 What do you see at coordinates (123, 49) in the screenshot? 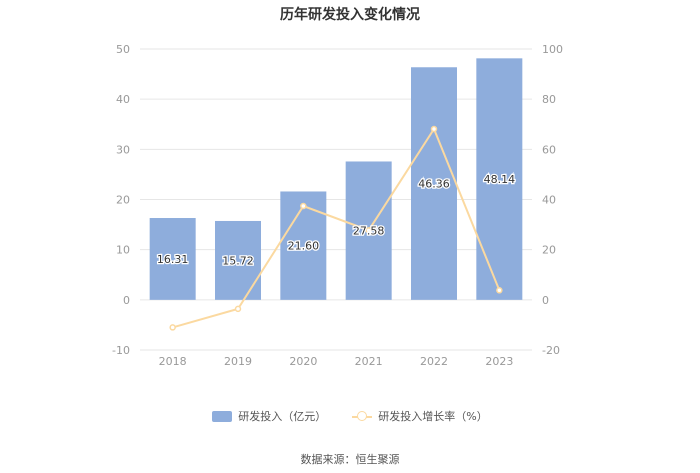
I see `left-tick-label: 50` at bounding box center [123, 49].